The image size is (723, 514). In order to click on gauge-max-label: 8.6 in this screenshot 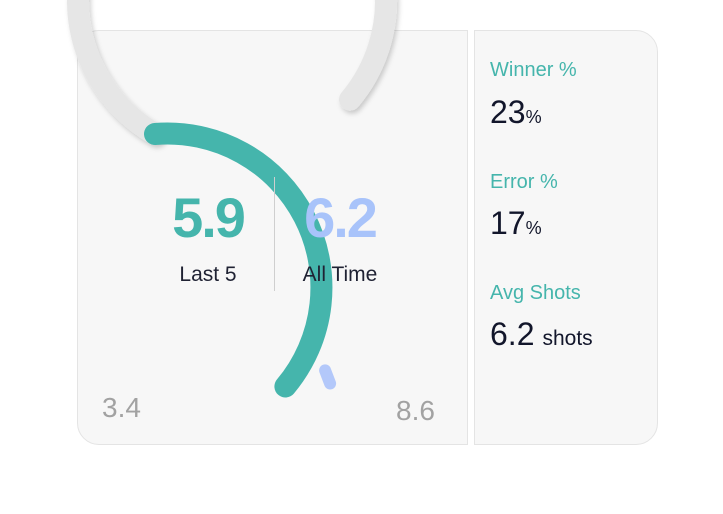, I will do `click(415, 410)`.